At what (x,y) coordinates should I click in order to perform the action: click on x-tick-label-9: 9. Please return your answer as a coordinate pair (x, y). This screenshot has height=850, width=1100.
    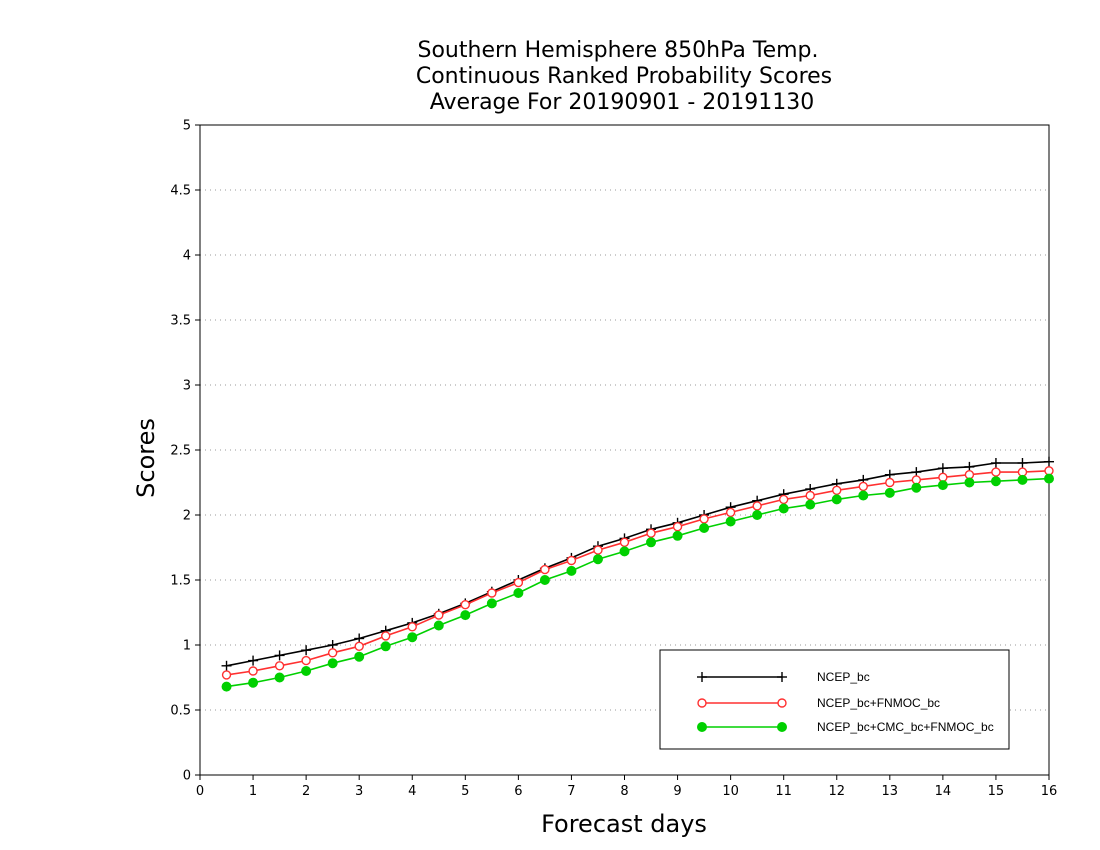
    Looking at the image, I should click on (677, 791).